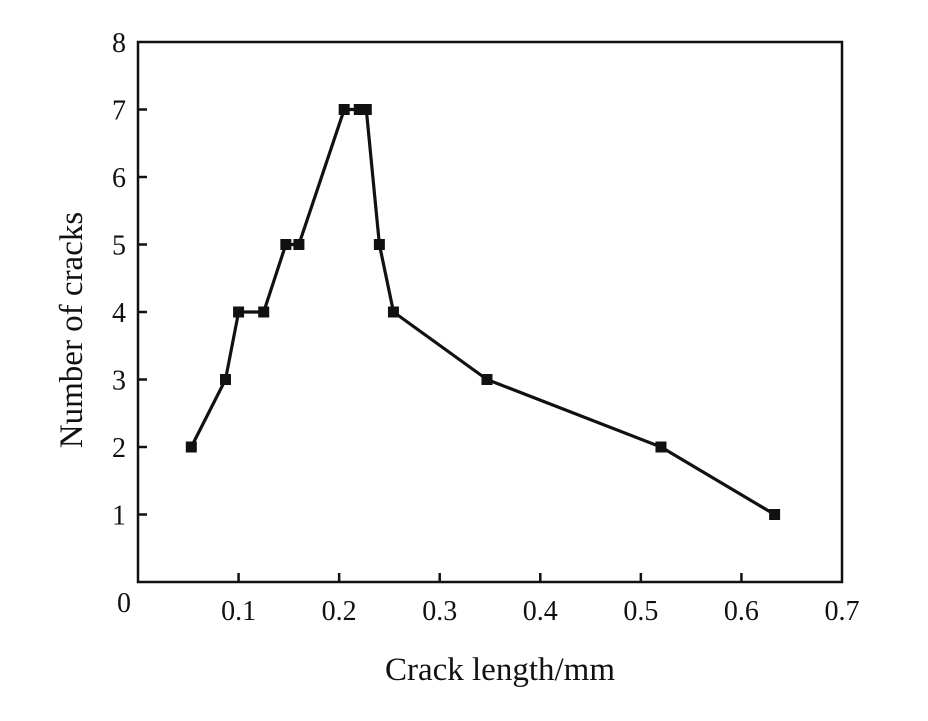 Image resolution: width=928 pixels, height=721 pixels. I want to click on y-tick-label: 4, so click(119, 313).